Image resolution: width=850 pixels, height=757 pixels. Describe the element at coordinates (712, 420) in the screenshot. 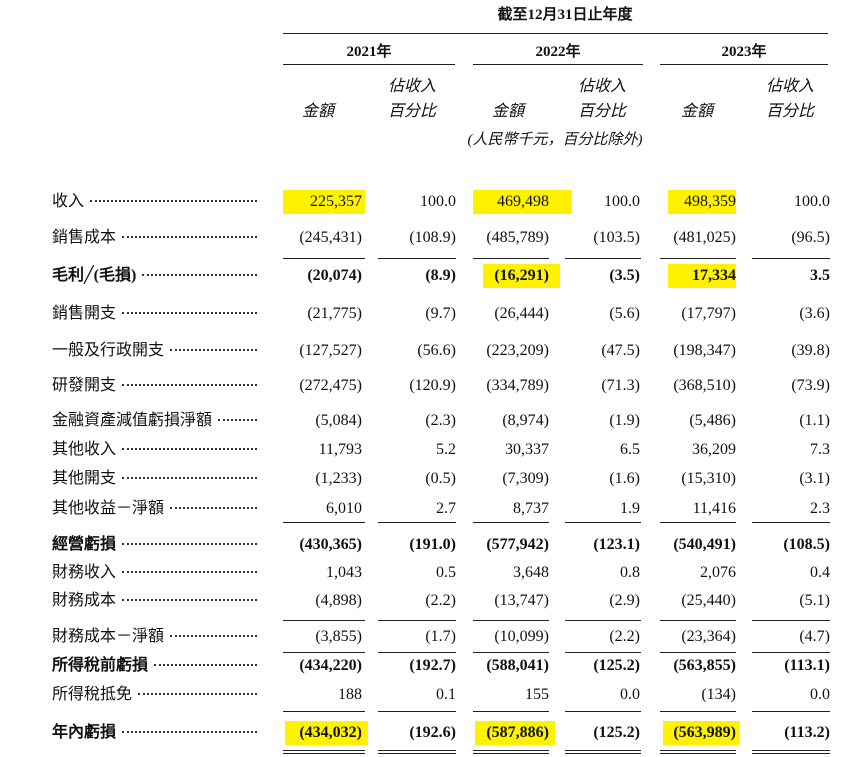

I see `cell-value: (5,486)` at that location.